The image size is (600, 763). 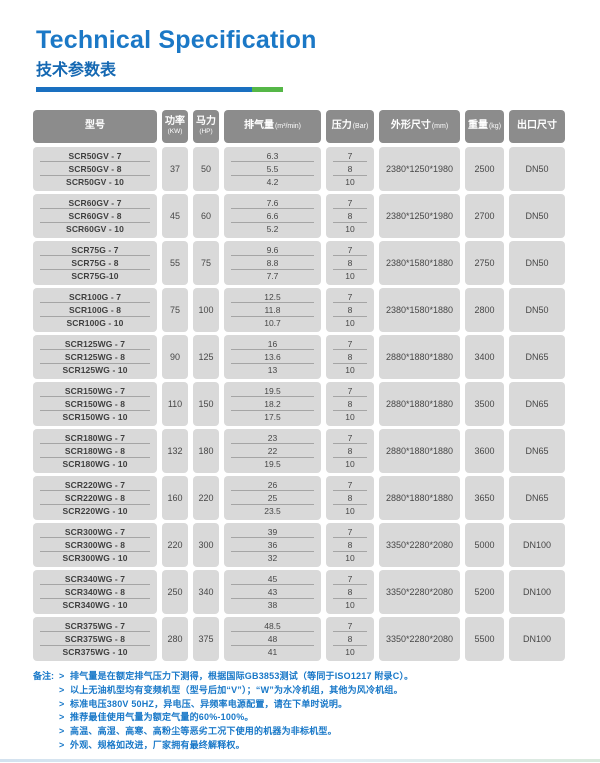 I want to click on dimensions-value: 3350*2280*2080, so click(x=419, y=592).